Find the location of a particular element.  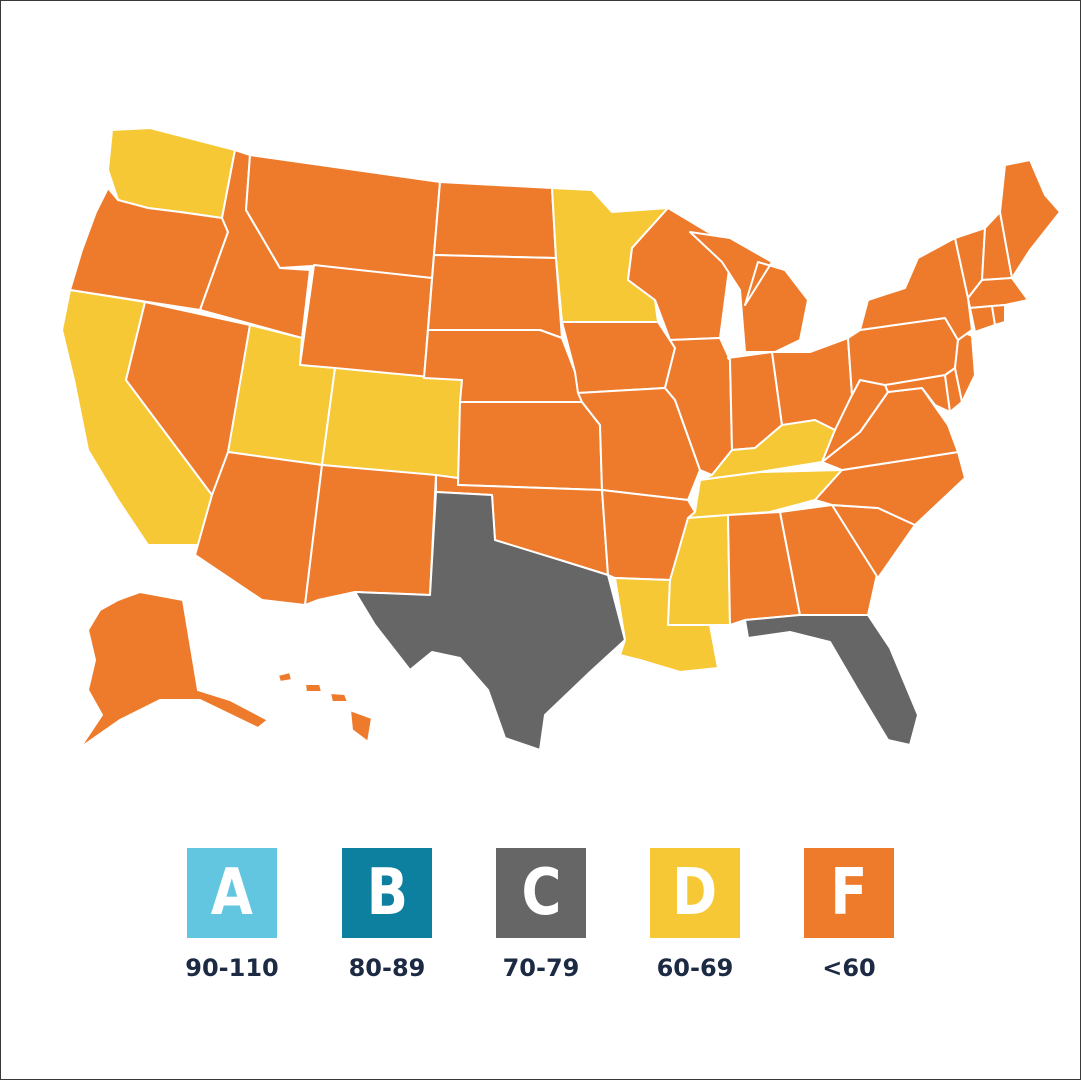

legend-swatch-b: B is located at coordinates (387, 893).